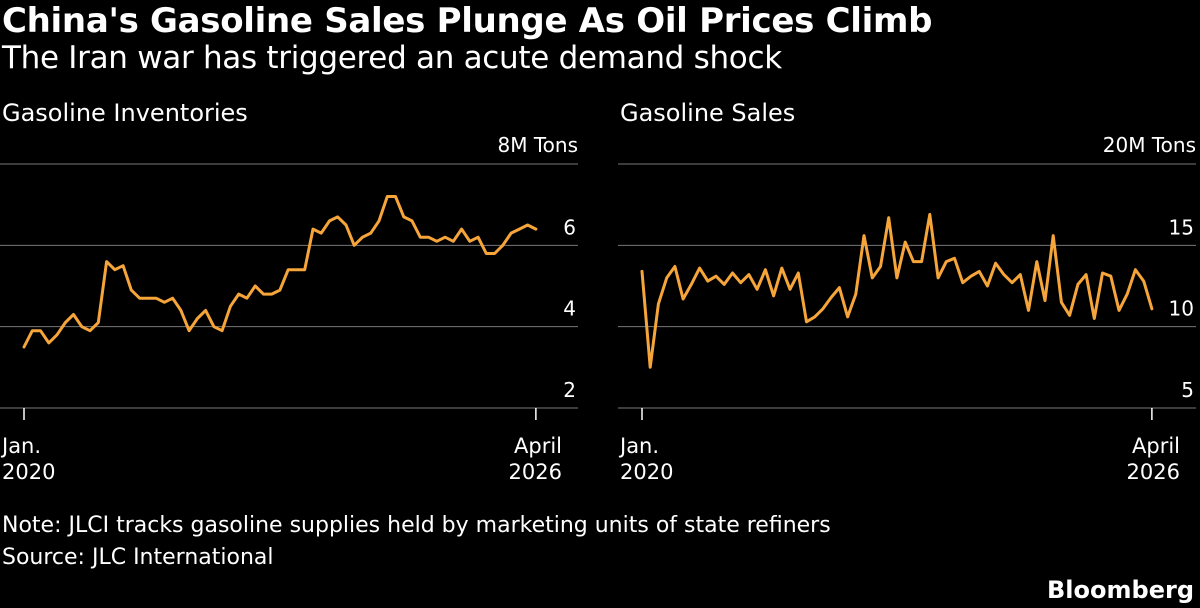 The image size is (1200, 608). What do you see at coordinates (1187, 390) in the screenshot?
I see `sales-ytick-label-0: 5` at bounding box center [1187, 390].